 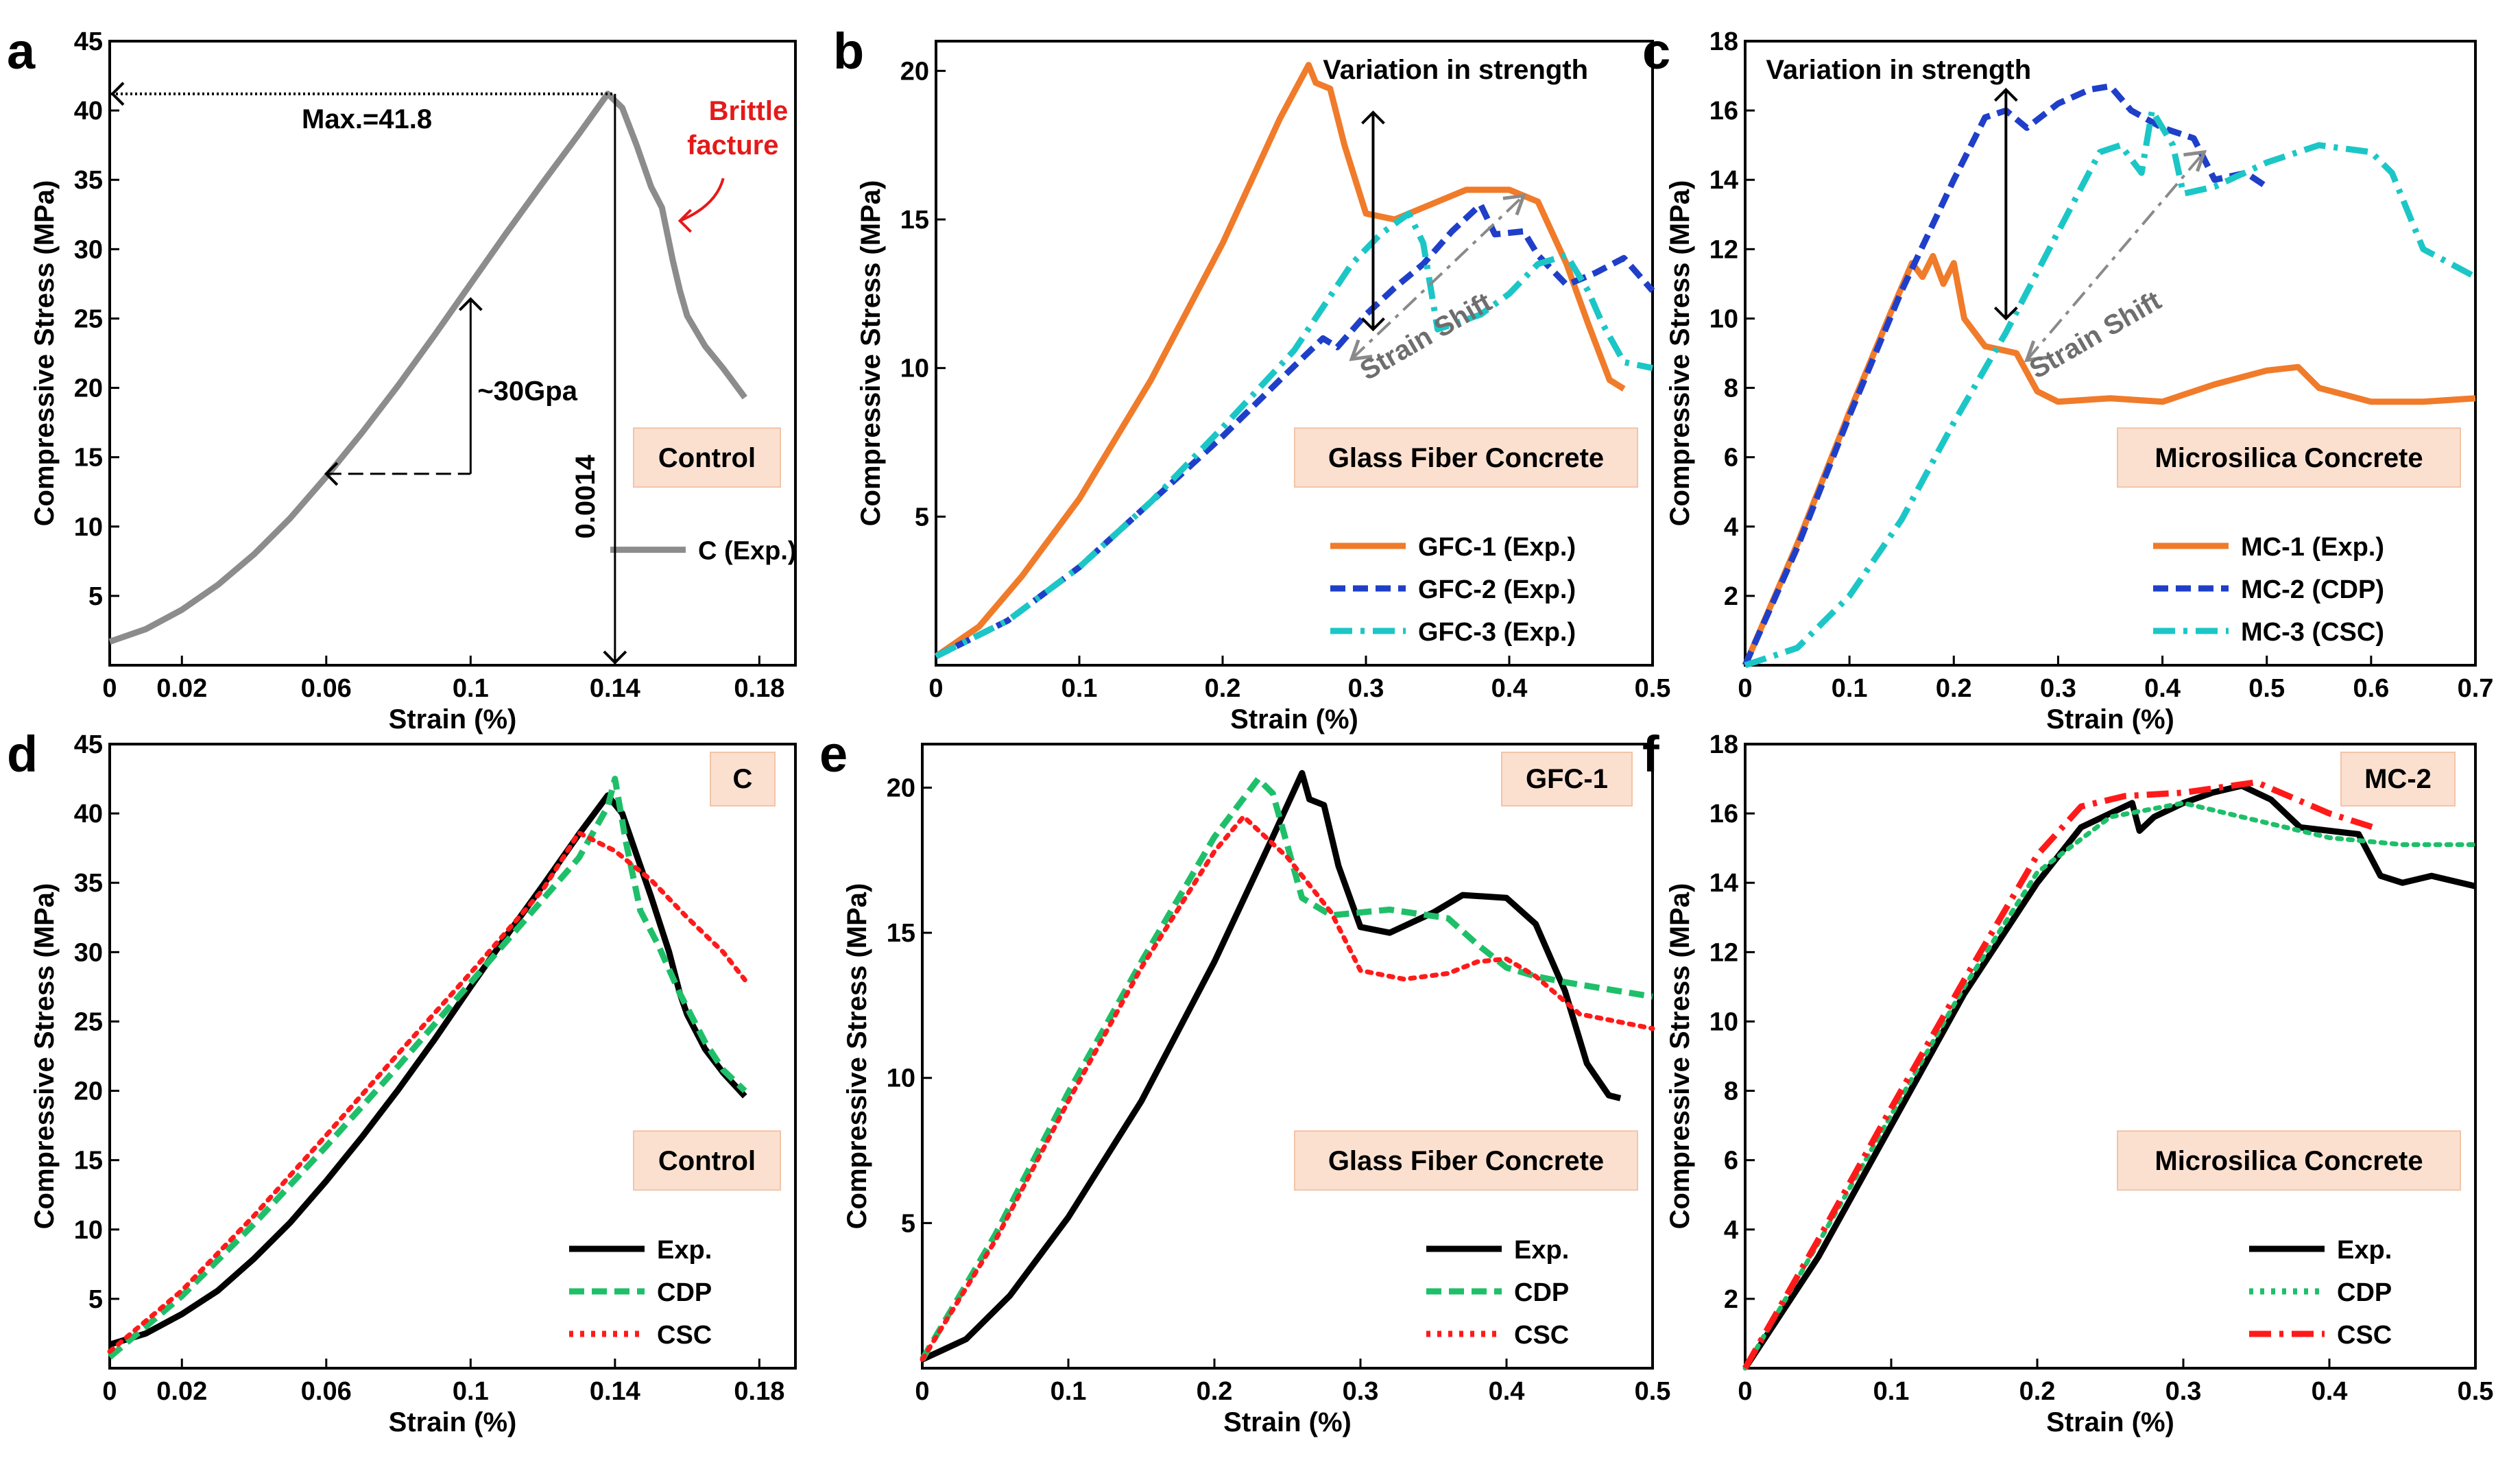 What do you see at coordinates (1497, 1293) in the screenshot?
I see `legend: Exp. CDP CSC` at bounding box center [1497, 1293].